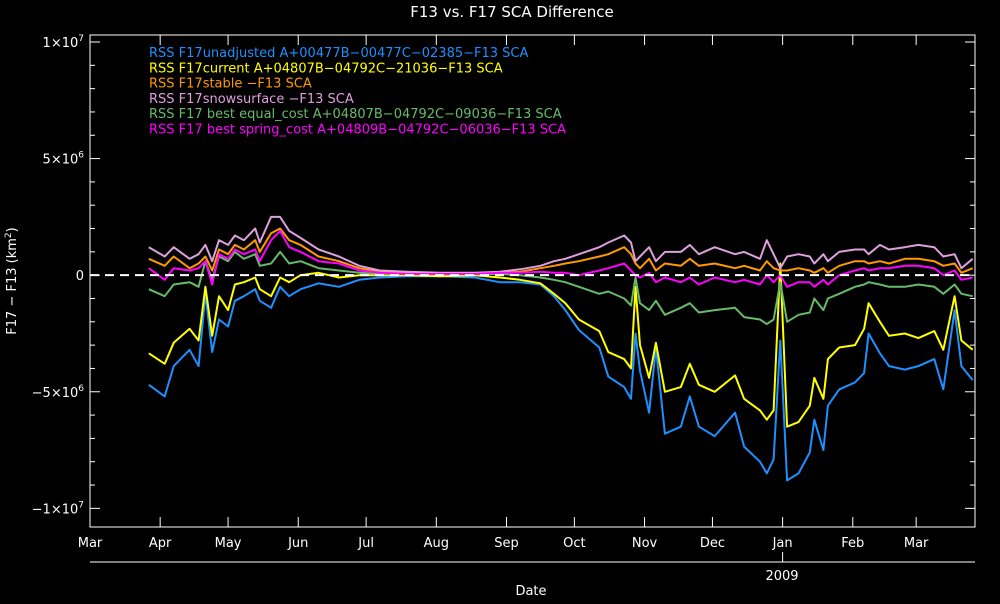  What do you see at coordinates (63, 42) in the screenshot?
I see `y-tick-label: 1×107` at bounding box center [63, 42].